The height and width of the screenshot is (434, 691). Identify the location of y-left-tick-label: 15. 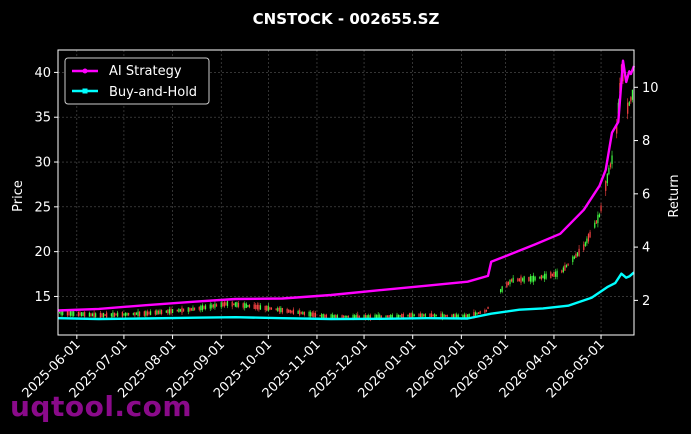
(42, 297).